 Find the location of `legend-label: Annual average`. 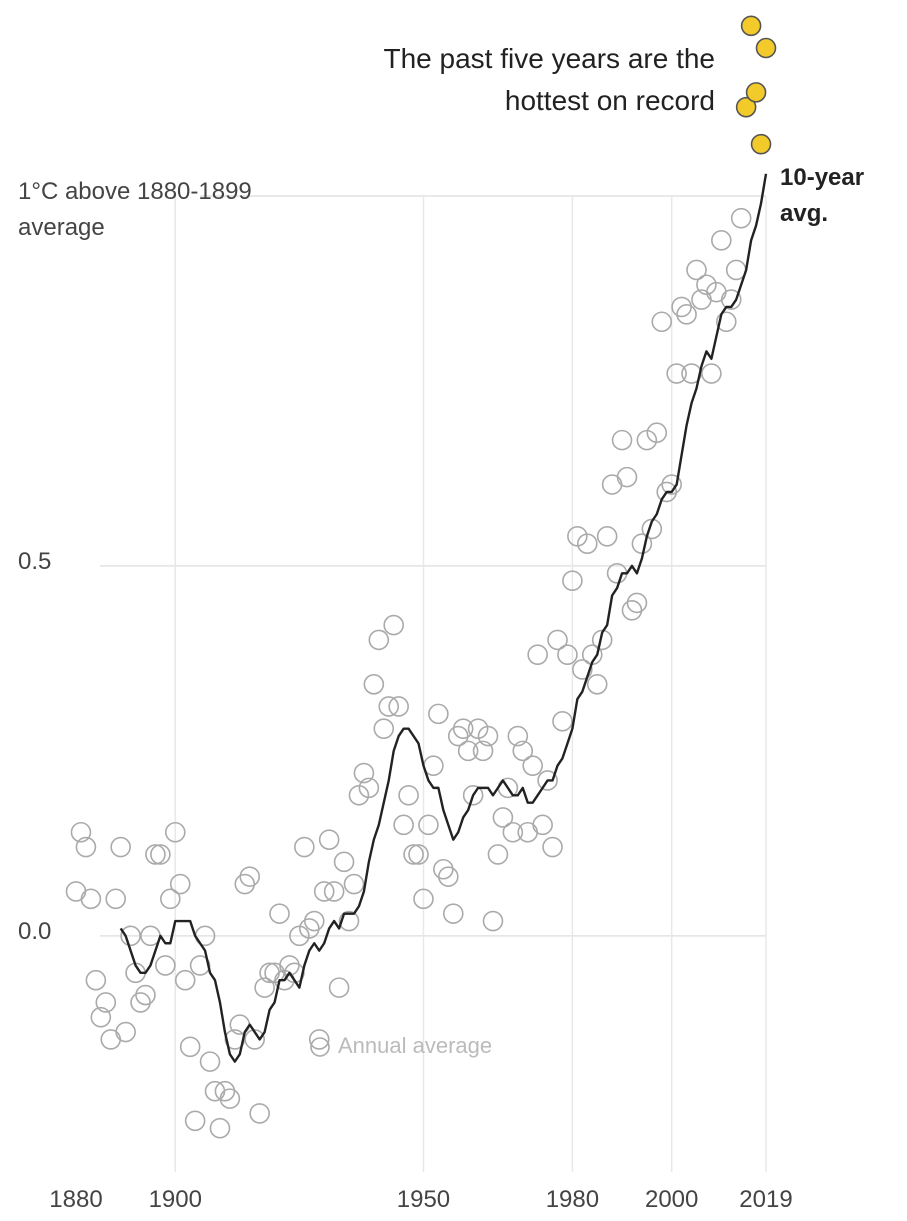

legend-label: Annual average is located at coordinates (415, 1045).